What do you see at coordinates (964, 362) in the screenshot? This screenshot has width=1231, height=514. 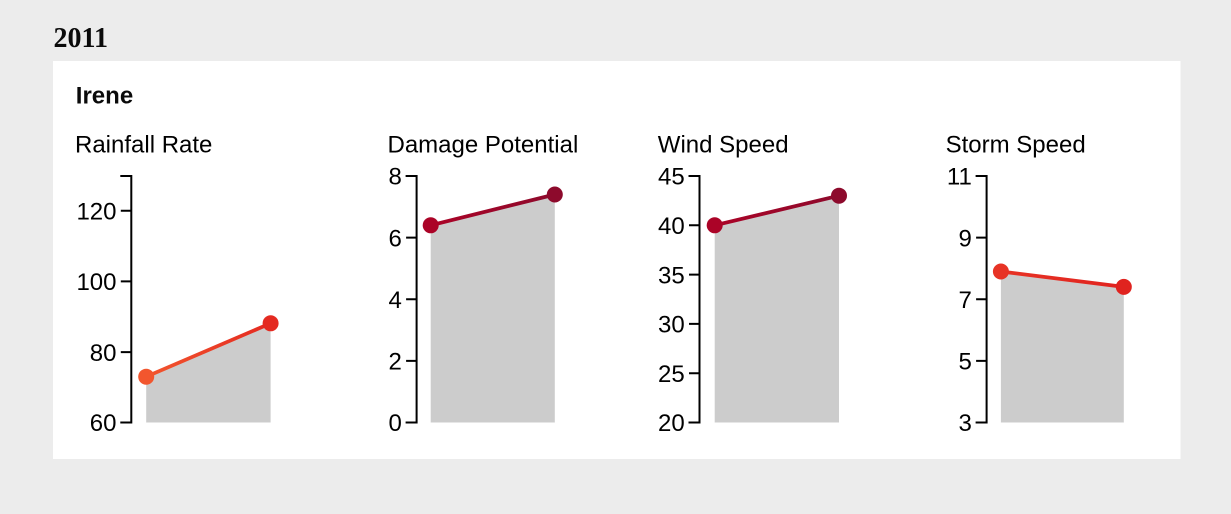 I see `svg-text: 5` at bounding box center [964, 362].